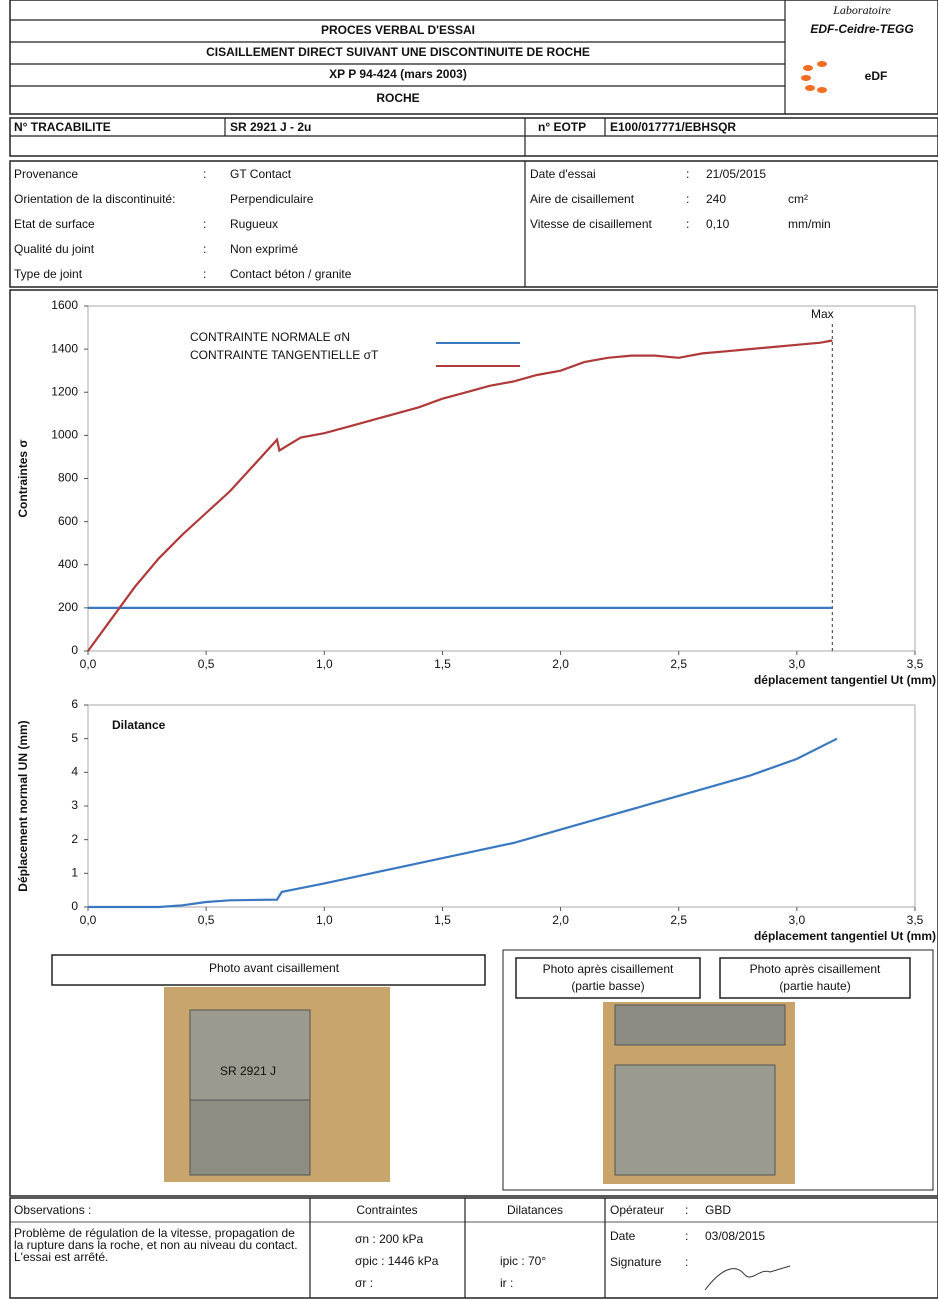 The width and height of the screenshot is (938, 1299). What do you see at coordinates (48, 274) in the screenshot?
I see `info-label: Type de joint` at bounding box center [48, 274].